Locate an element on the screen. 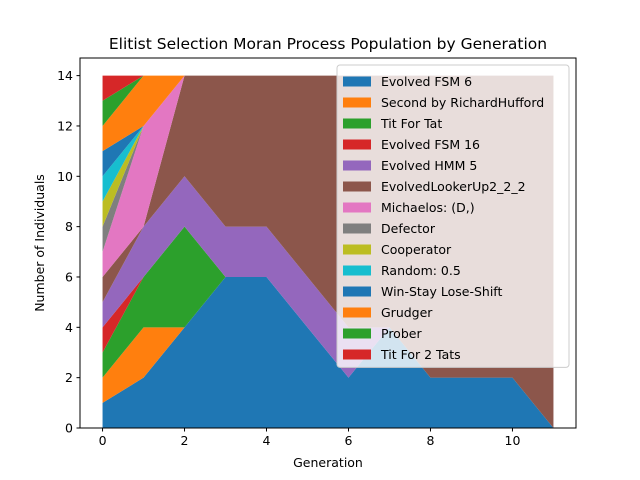  y-axis-label: Number of Individuals is located at coordinates (39, 243).